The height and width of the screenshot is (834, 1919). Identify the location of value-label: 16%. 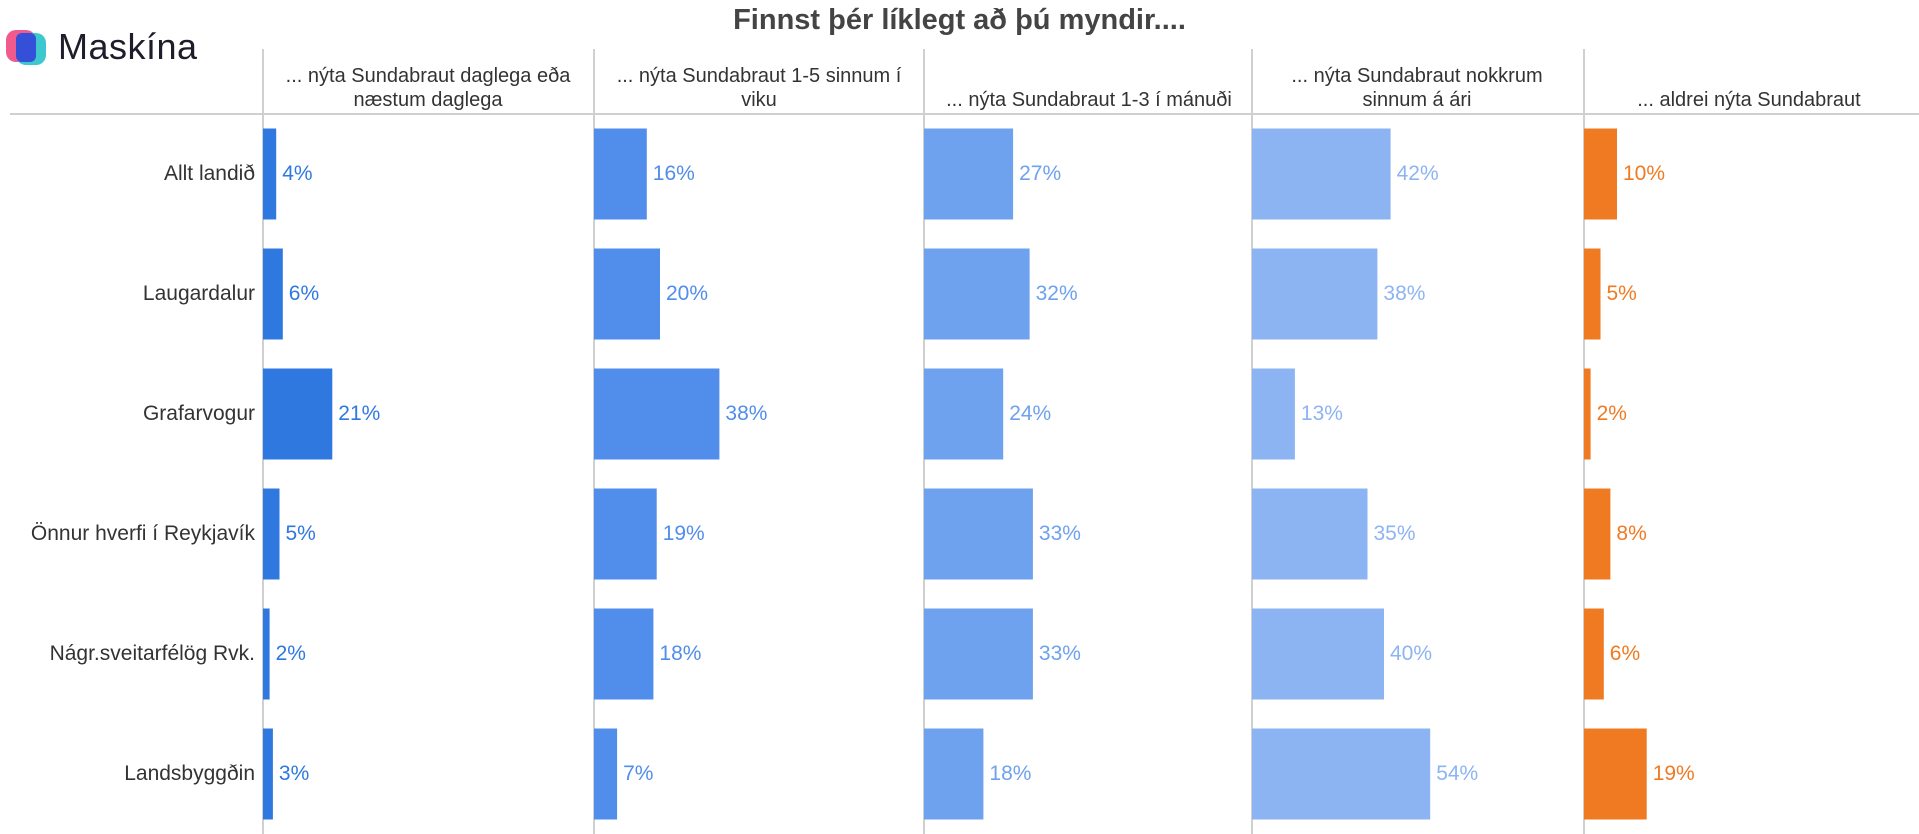
(673, 173).